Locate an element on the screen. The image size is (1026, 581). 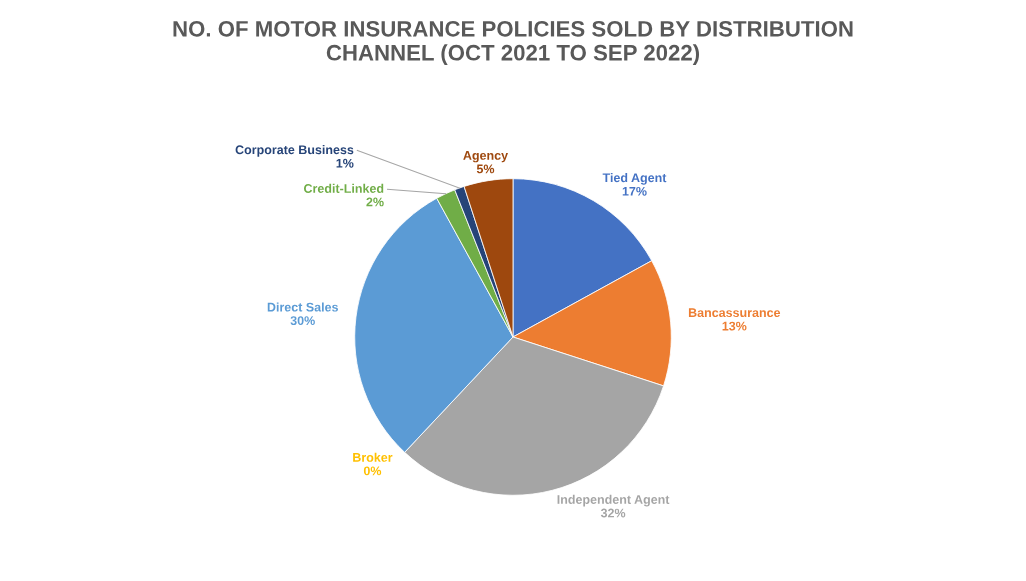
slice-label: Independent Agent is located at coordinates (613, 500).